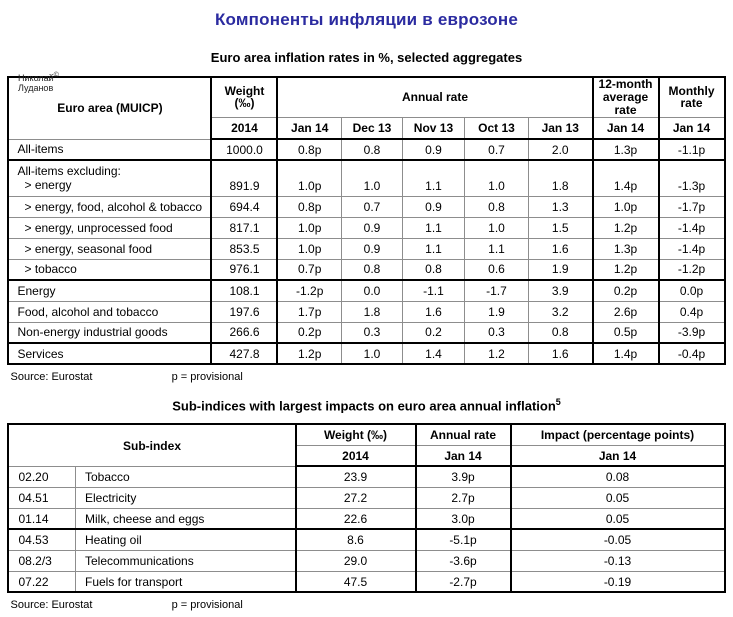 Image resolution: width=733 pixels, height=617 pixels. I want to click on rate-cell: 3.2, so click(560, 311).